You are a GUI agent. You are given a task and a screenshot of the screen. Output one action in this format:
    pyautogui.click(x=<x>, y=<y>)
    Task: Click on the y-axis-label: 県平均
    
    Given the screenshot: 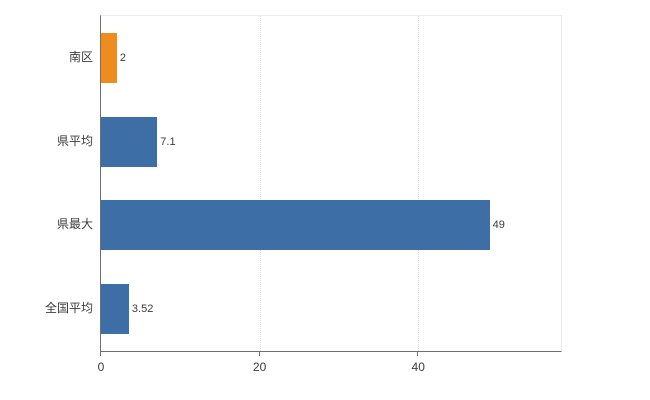 What is the action you would take?
    pyautogui.click(x=74, y=140)
    